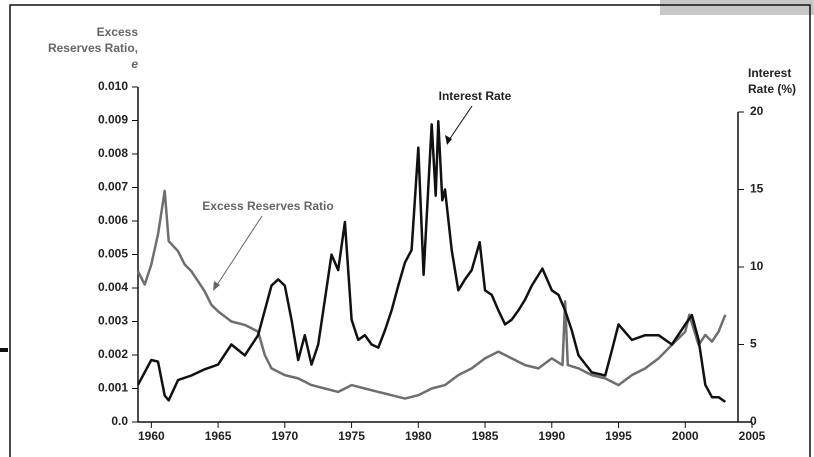 The image size is (814, 457). What do you see at coordinates (757, 111) in the screenshot?
I see `y2-tick-label: 20` at bounding box center [757, 111].